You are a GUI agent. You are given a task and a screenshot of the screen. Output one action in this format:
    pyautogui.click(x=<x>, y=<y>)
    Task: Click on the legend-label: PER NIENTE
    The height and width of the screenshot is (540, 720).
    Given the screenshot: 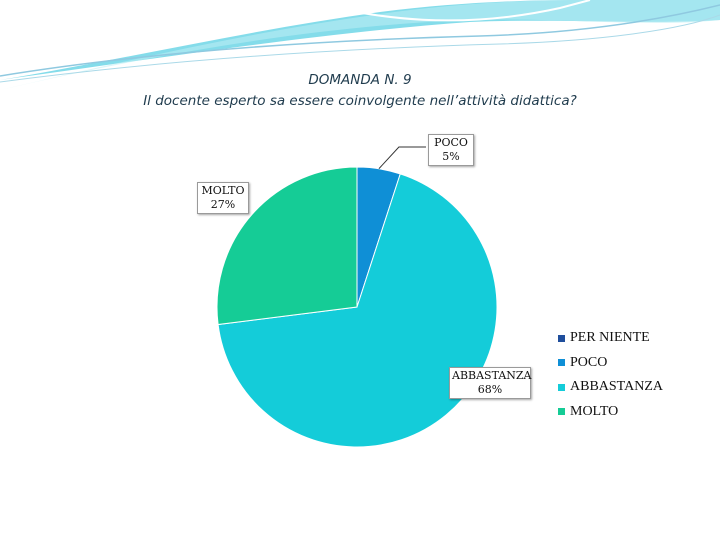 What is the action you would take?
    pyautogui.click(x=610, y=338)
    